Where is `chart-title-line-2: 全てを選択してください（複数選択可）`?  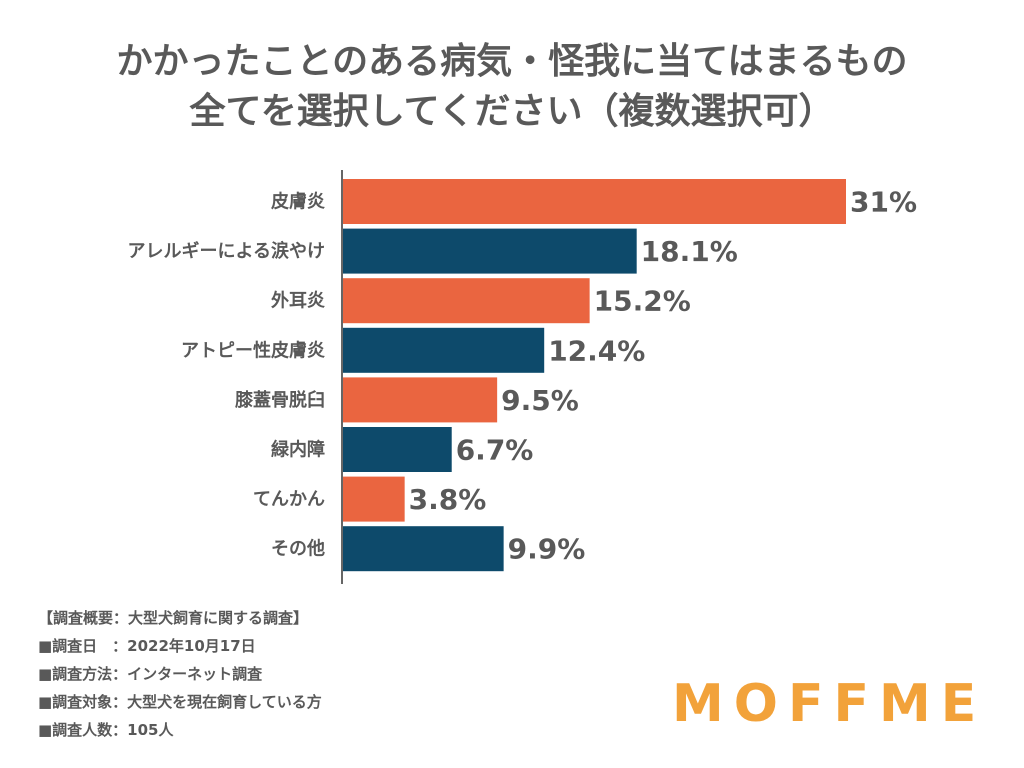 chart-title-line-2: 全てを選択してください（複数選択可） is located at coordinates (512, 111).